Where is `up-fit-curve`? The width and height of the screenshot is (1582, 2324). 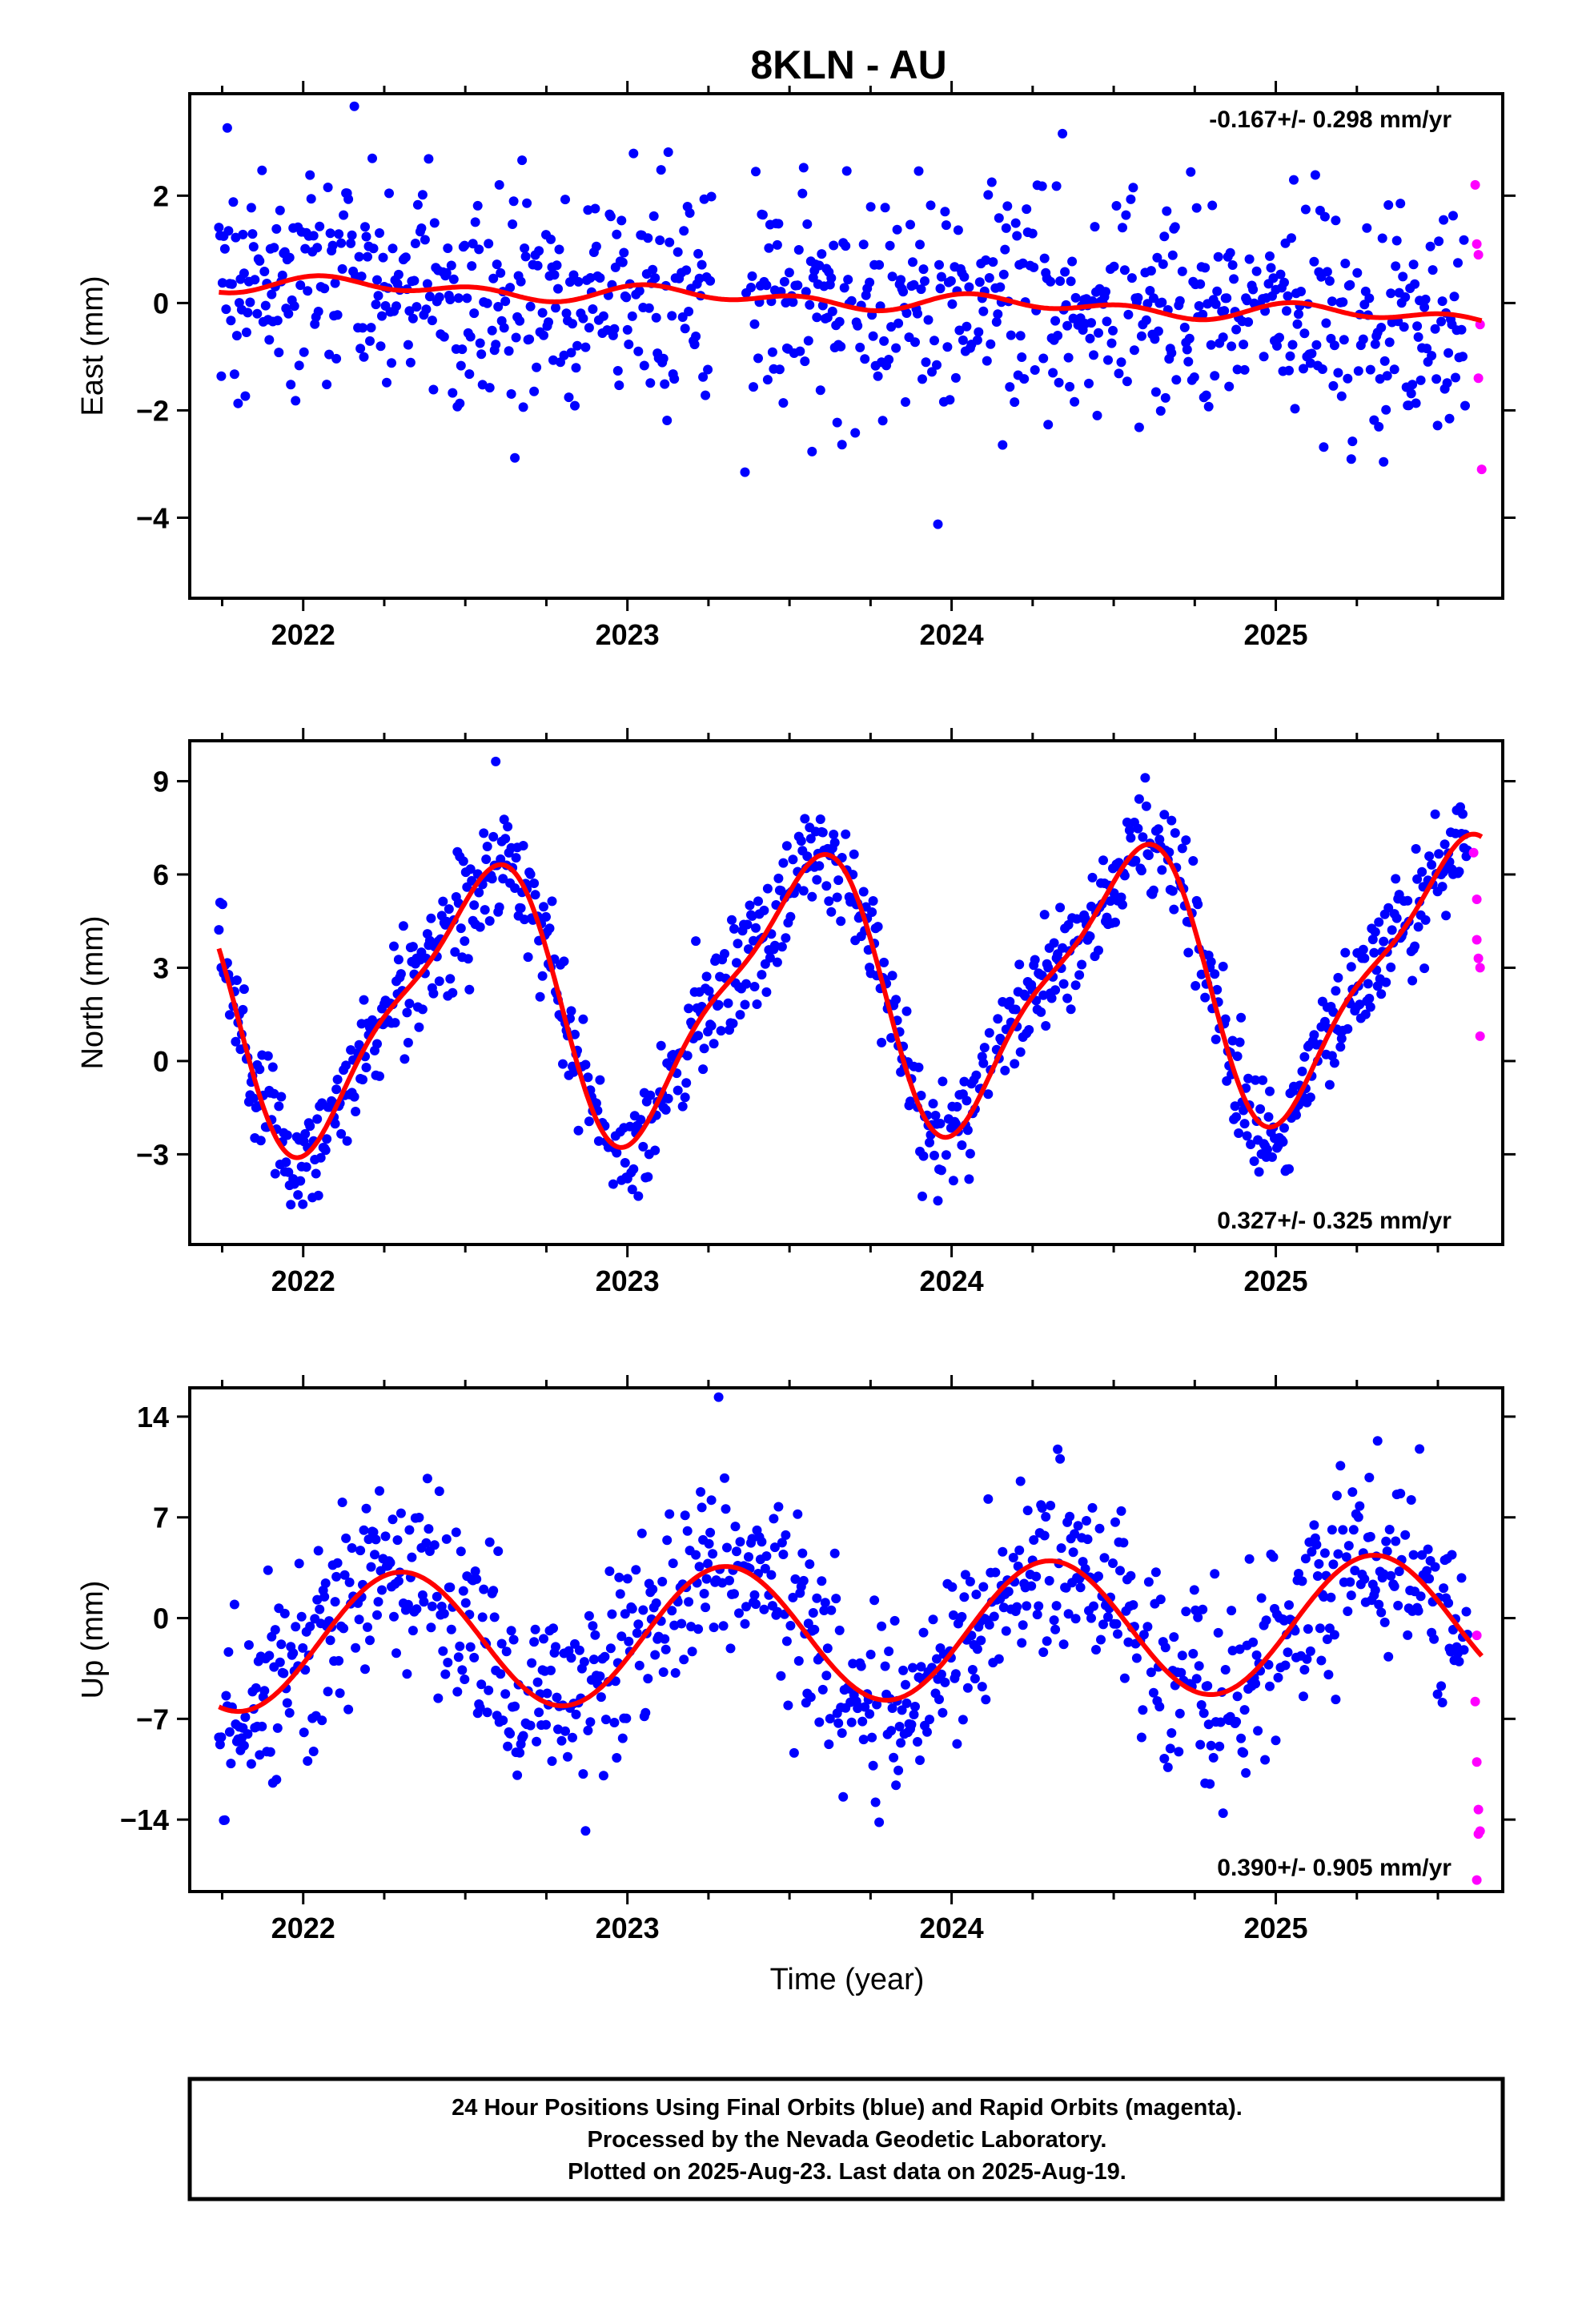
up-fit-curve is located at coordinates (851, 1633).